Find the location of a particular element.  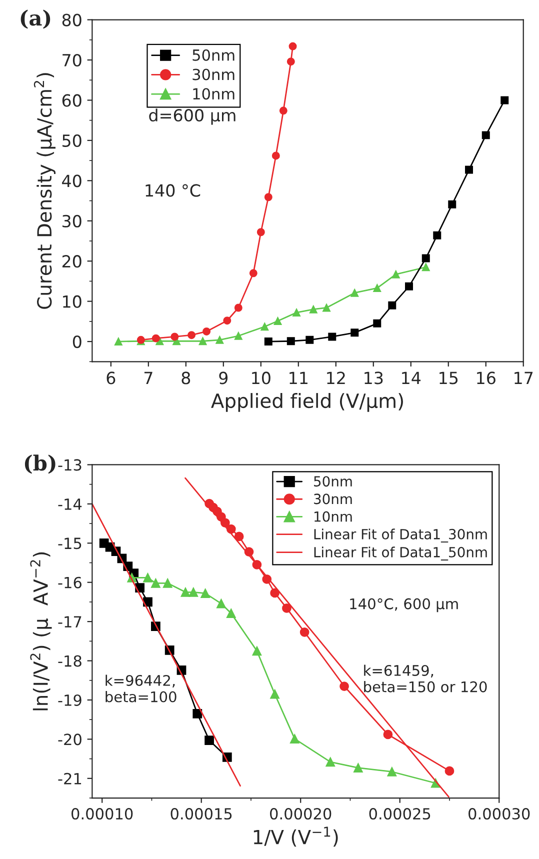

annotation: 140°C, 600 μm is located at coordinates (404, 605).